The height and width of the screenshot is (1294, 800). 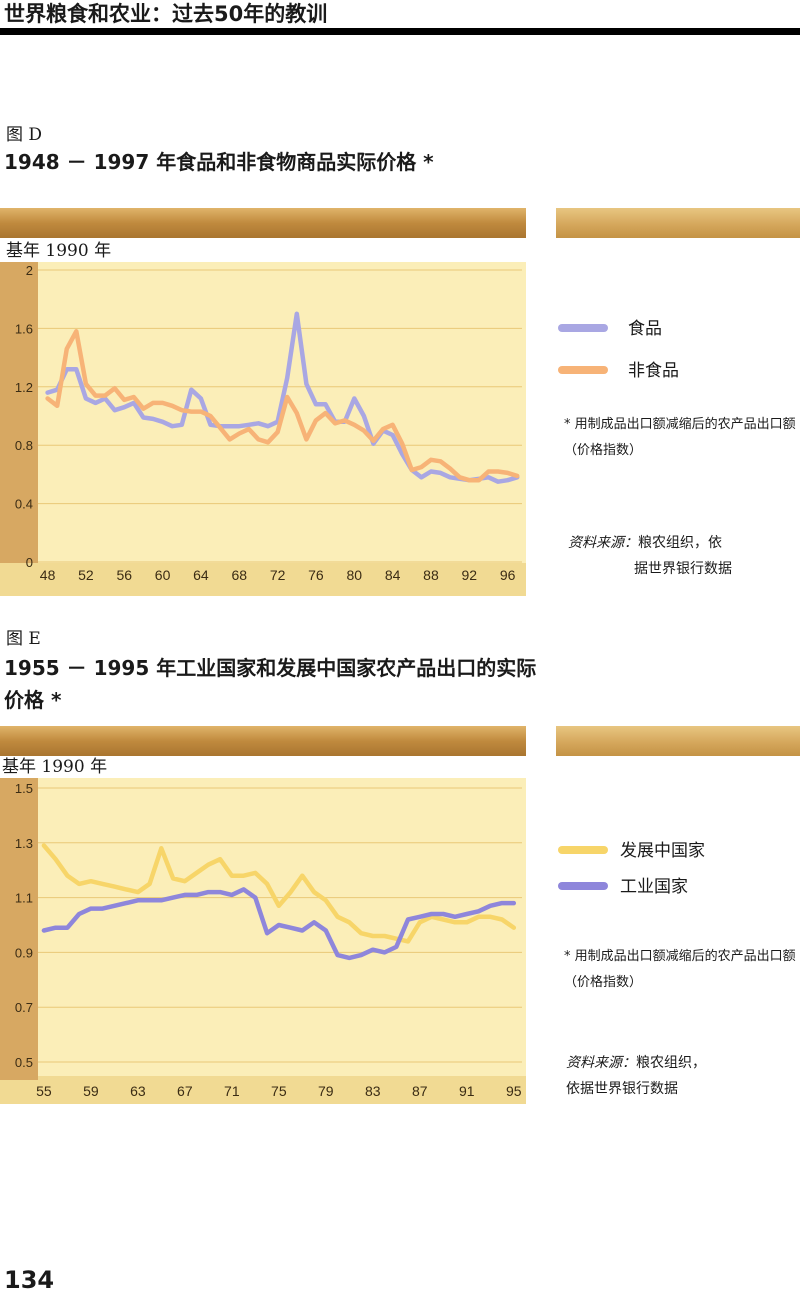 I want to click on legend-label-food: 食品, so click(x=645, y=329).